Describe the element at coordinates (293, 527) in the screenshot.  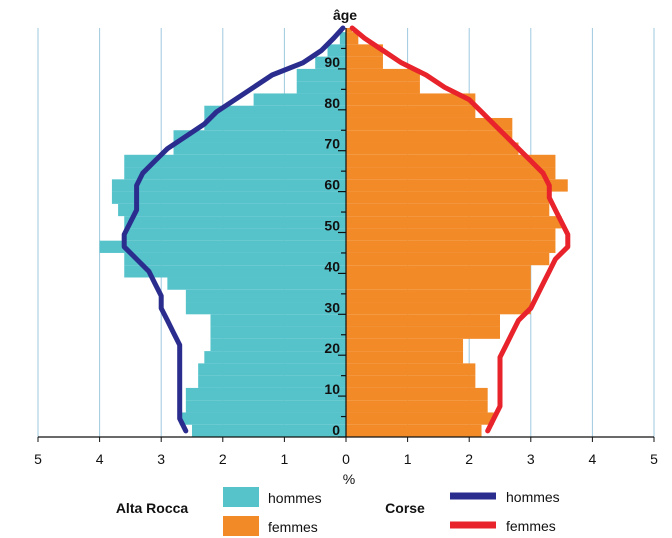
I see `legend-label-femmes: femmes` at that location.